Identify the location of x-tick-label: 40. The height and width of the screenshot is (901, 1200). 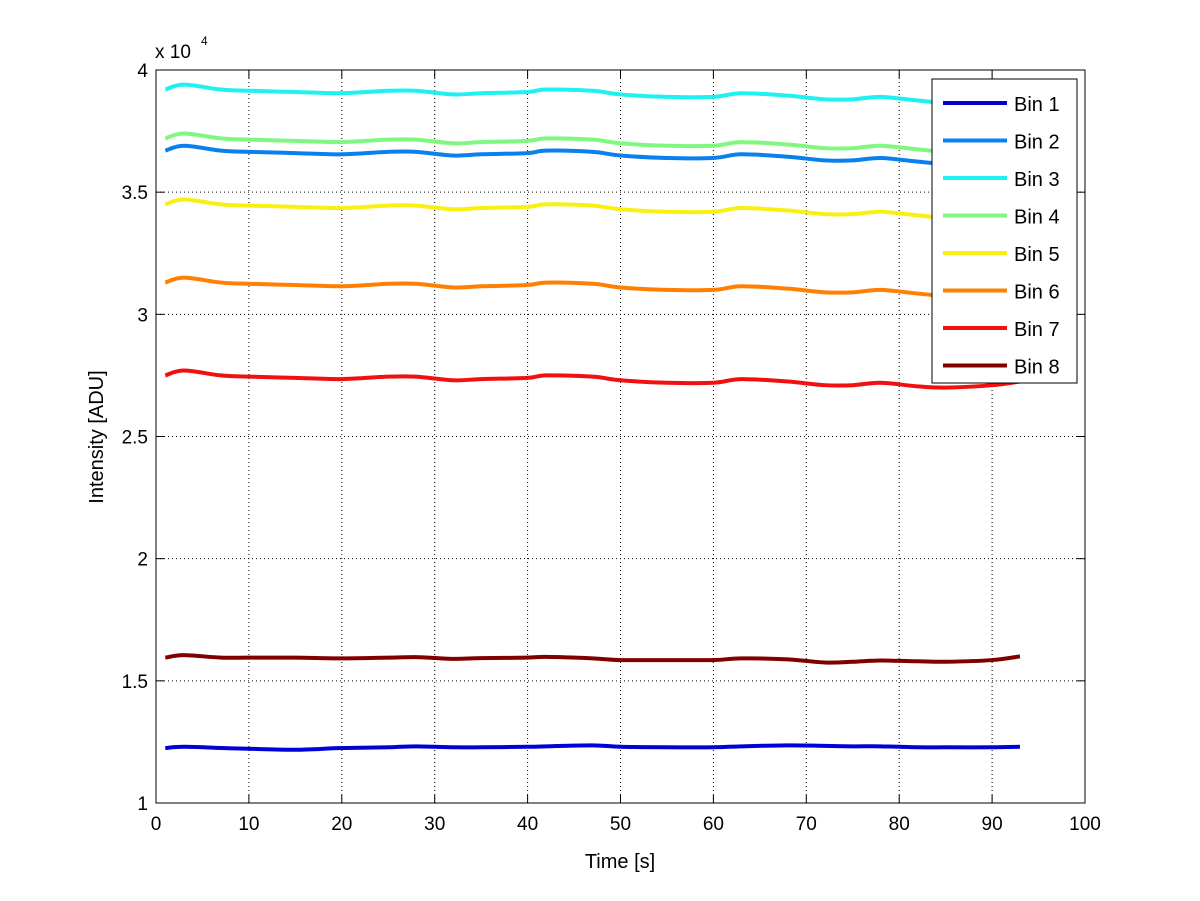
(527, 824).